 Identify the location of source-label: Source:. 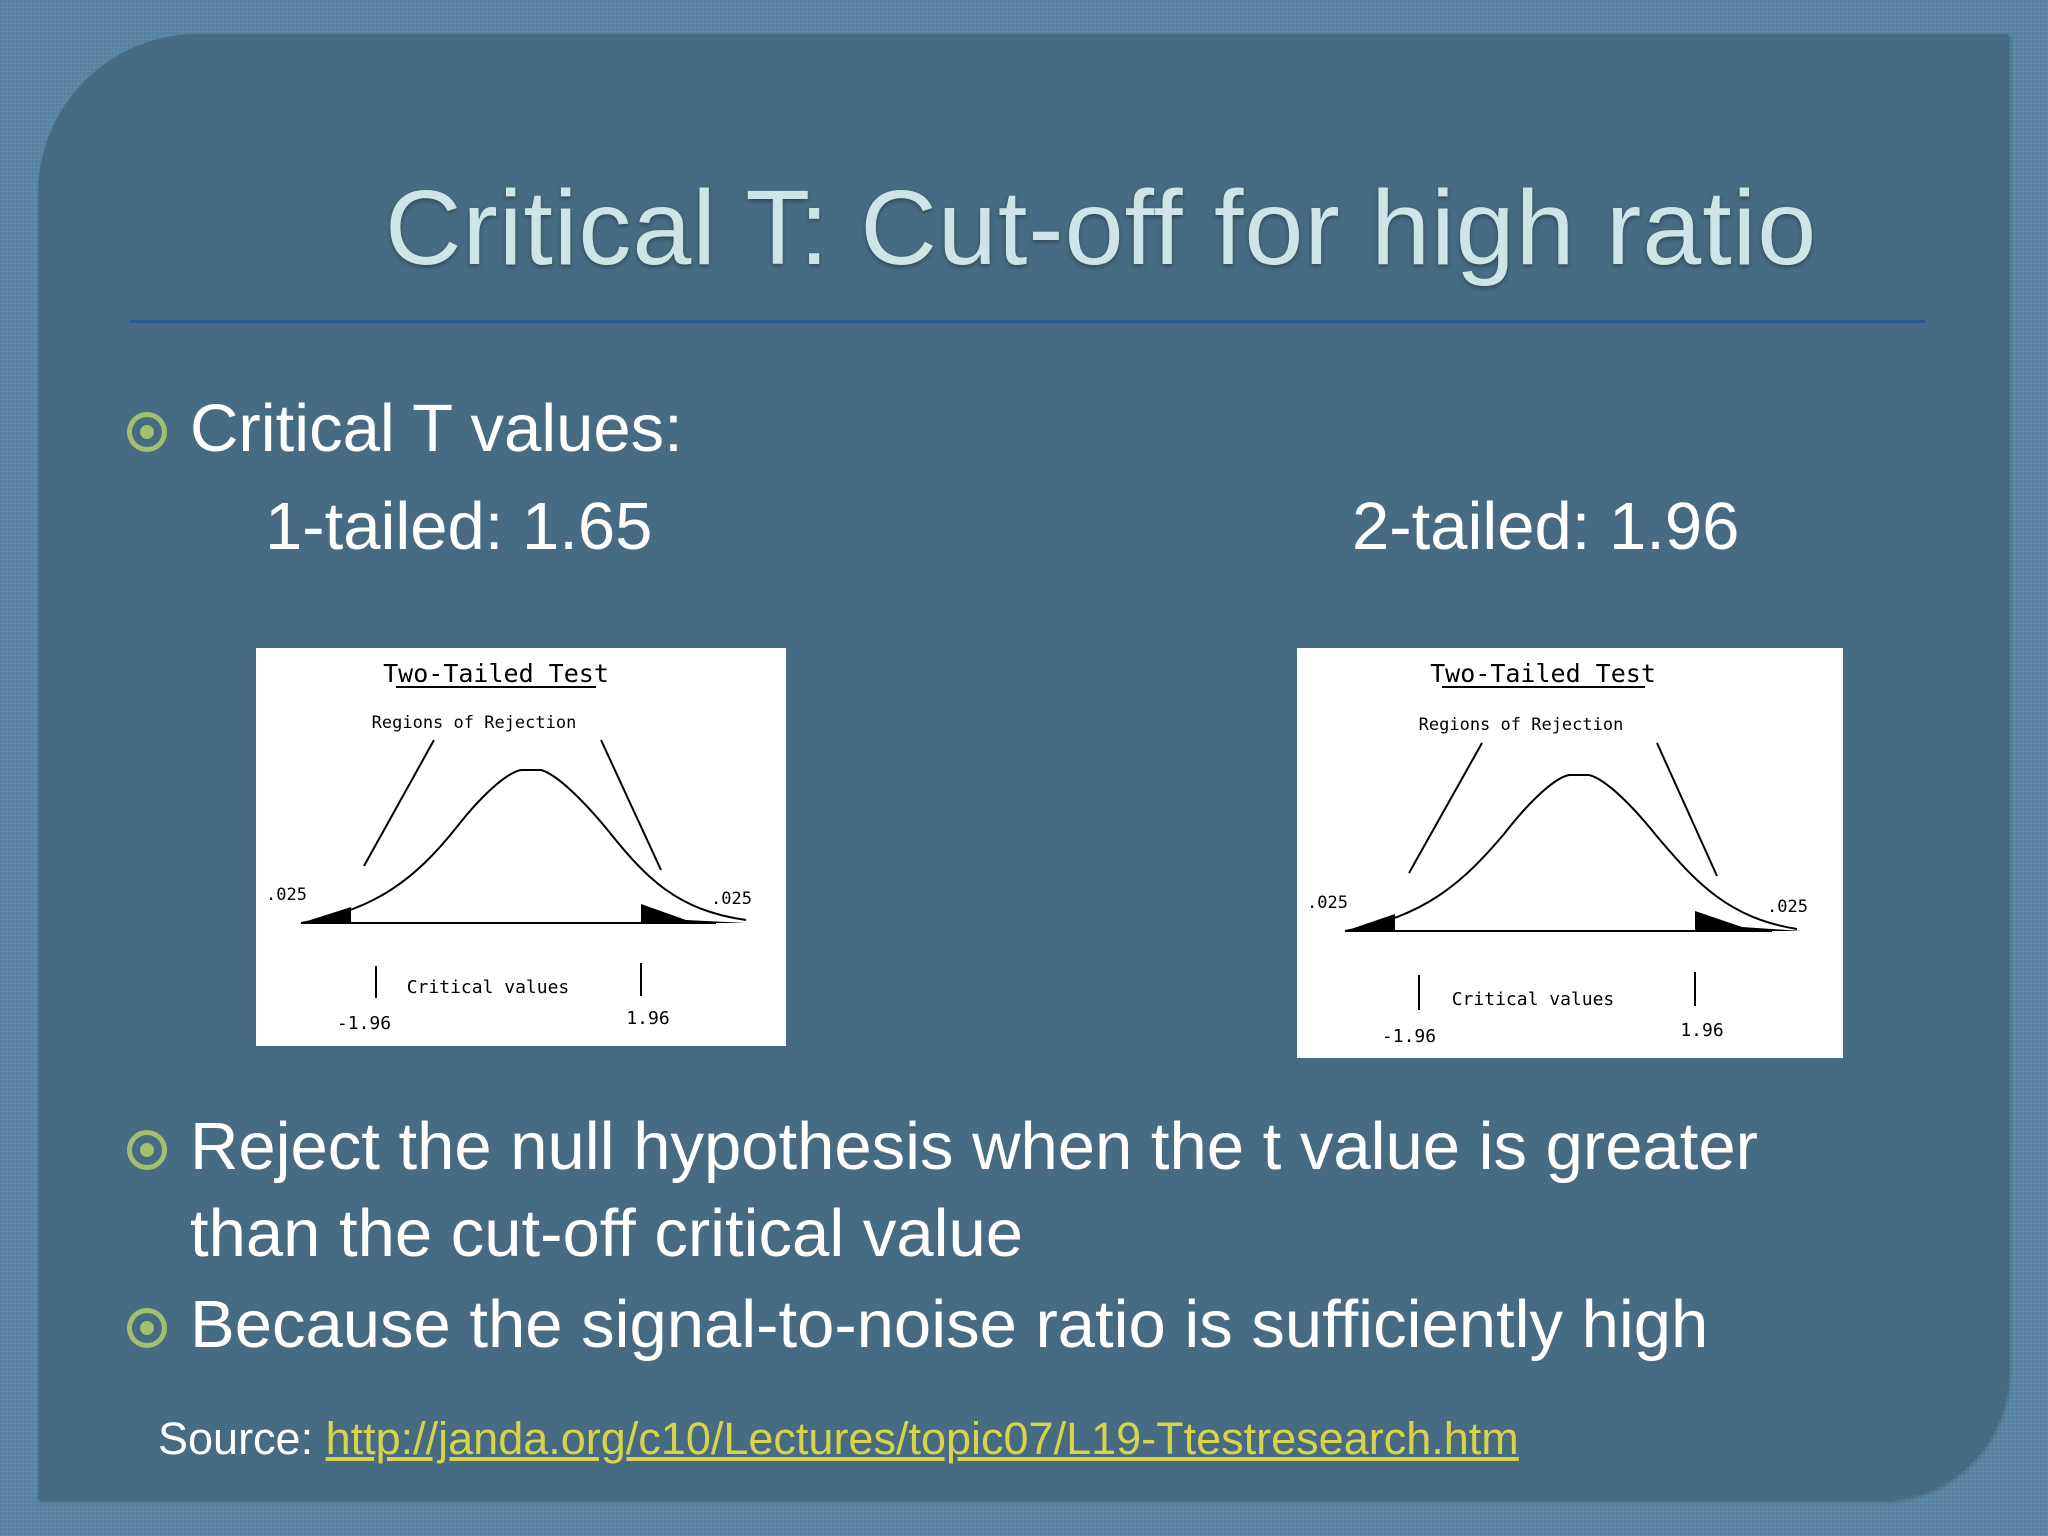
(242, 1438).